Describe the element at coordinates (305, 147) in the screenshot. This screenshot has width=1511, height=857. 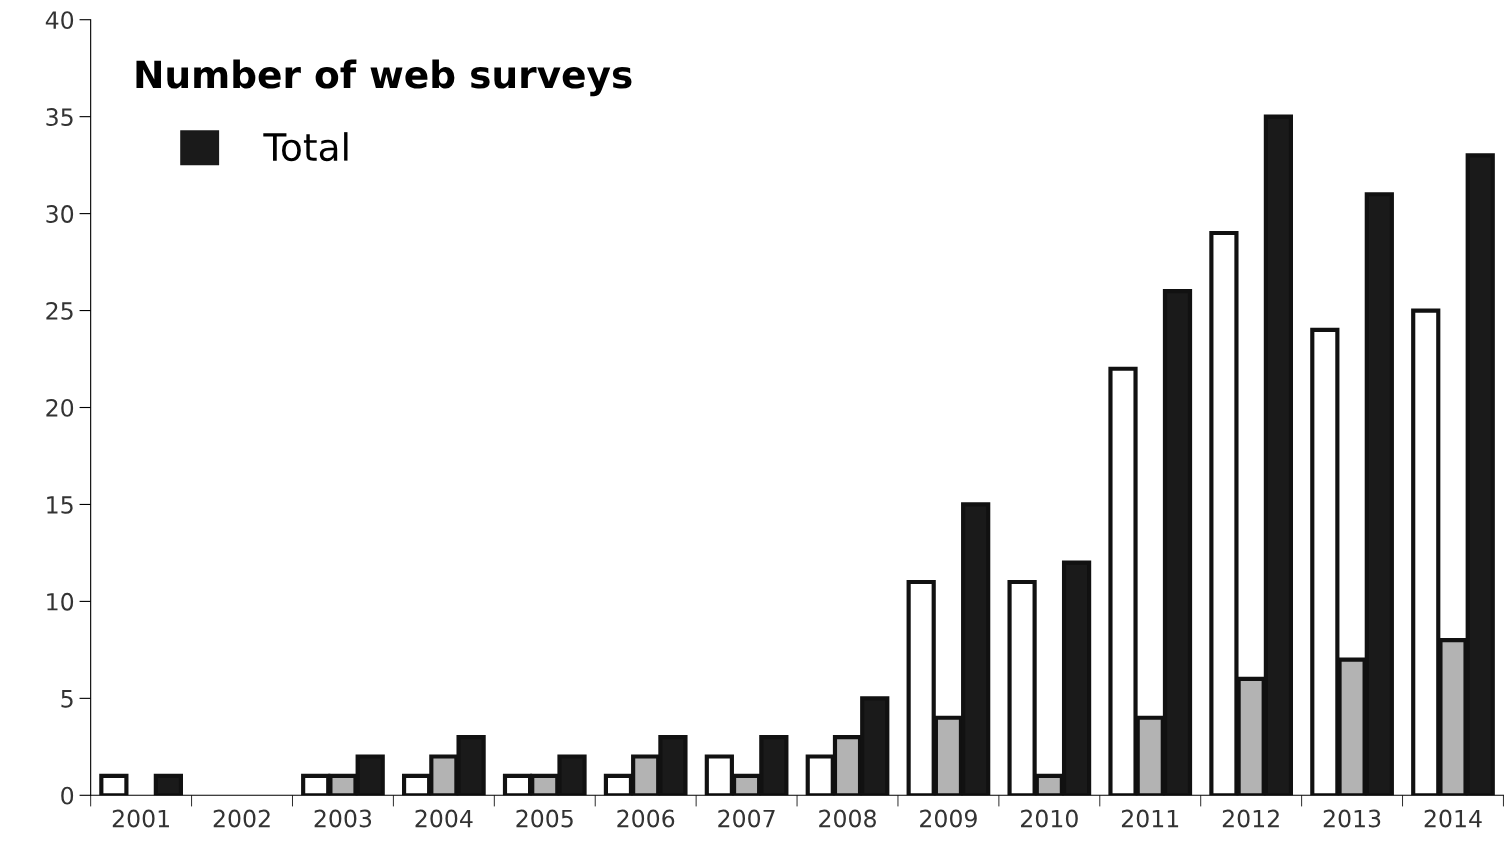
I see `legend-label: Total` at that location.